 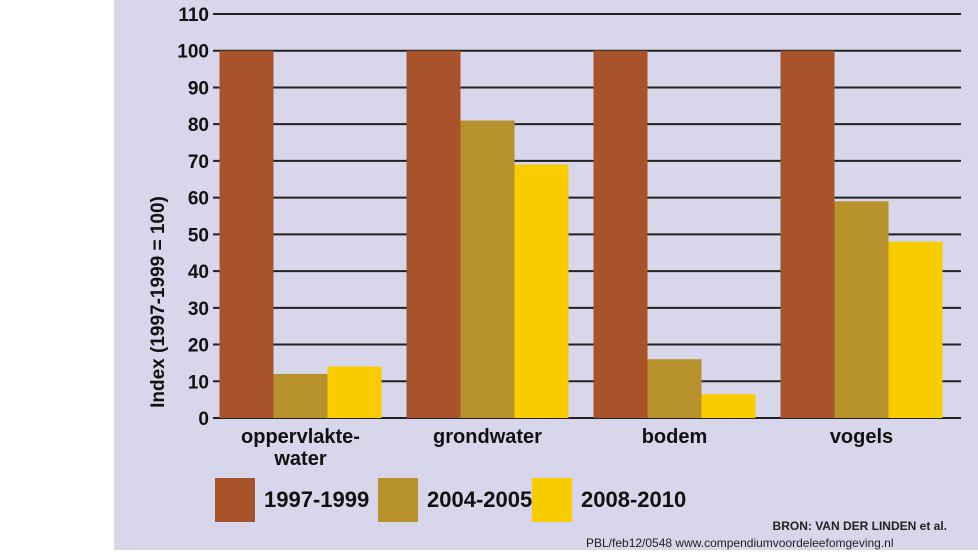 I want to click on y-tick-label: 30, so click(x=198, y=309).